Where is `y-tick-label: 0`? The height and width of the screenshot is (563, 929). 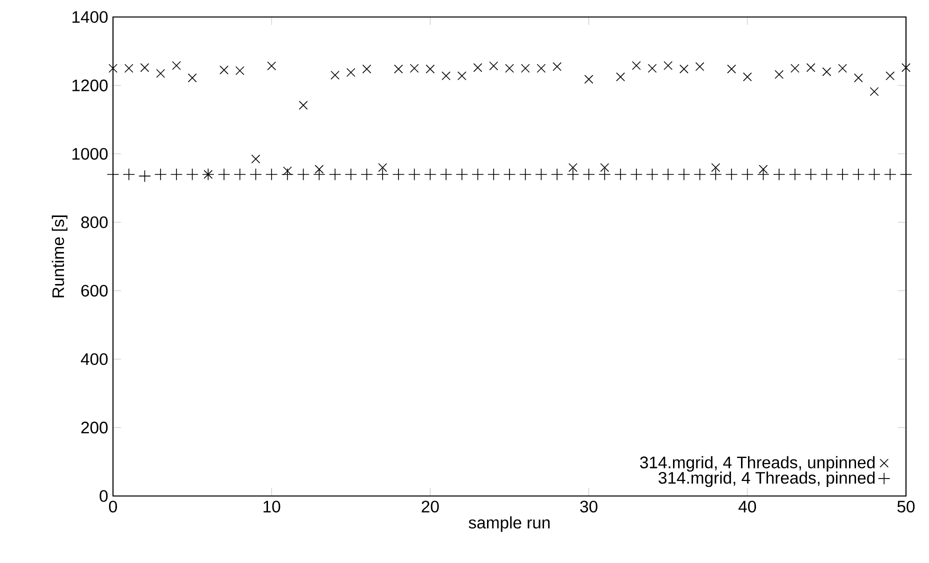 y-tick-label: 0 is located at coordinates (104, 496).